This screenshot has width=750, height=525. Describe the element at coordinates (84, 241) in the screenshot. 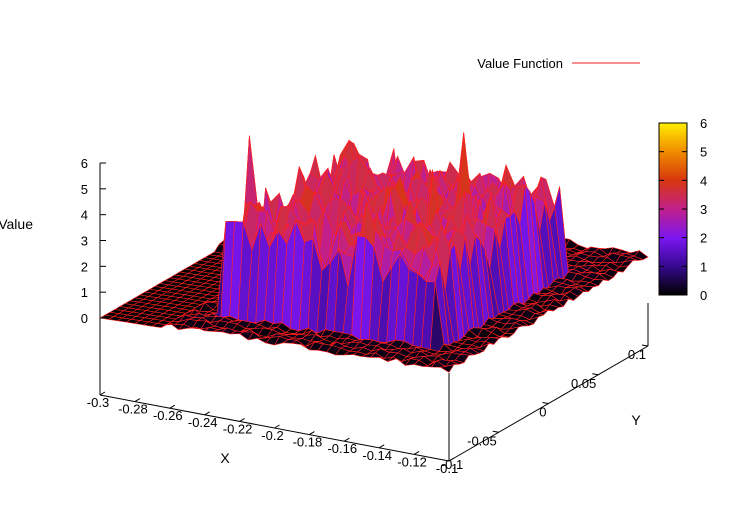

I see `z-tick-label: 3` at that location.